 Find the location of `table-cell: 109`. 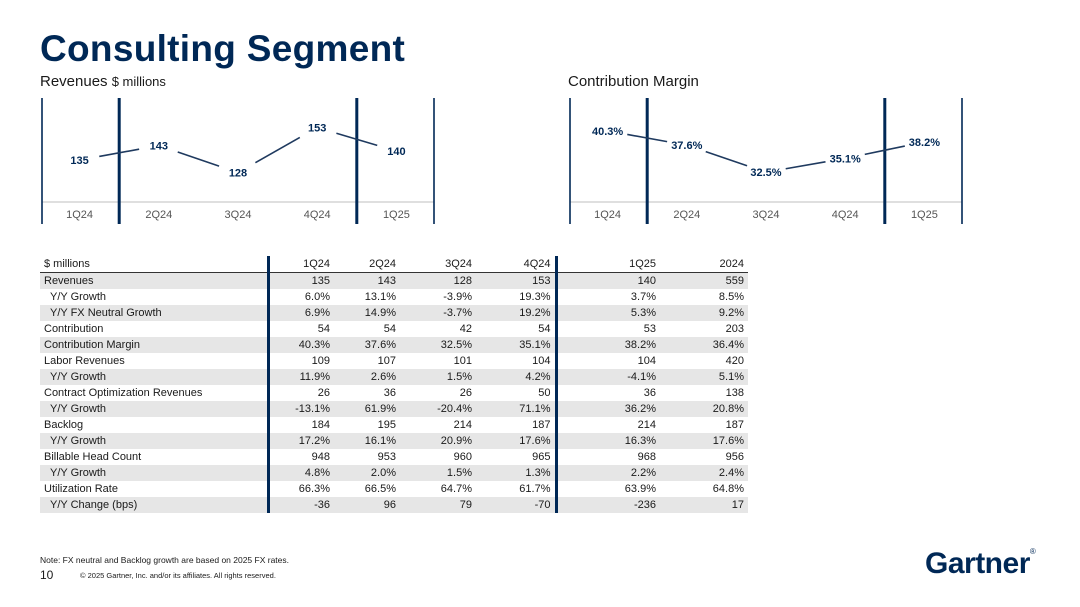

table-cell: 109 is located at coordinates (320, 360).